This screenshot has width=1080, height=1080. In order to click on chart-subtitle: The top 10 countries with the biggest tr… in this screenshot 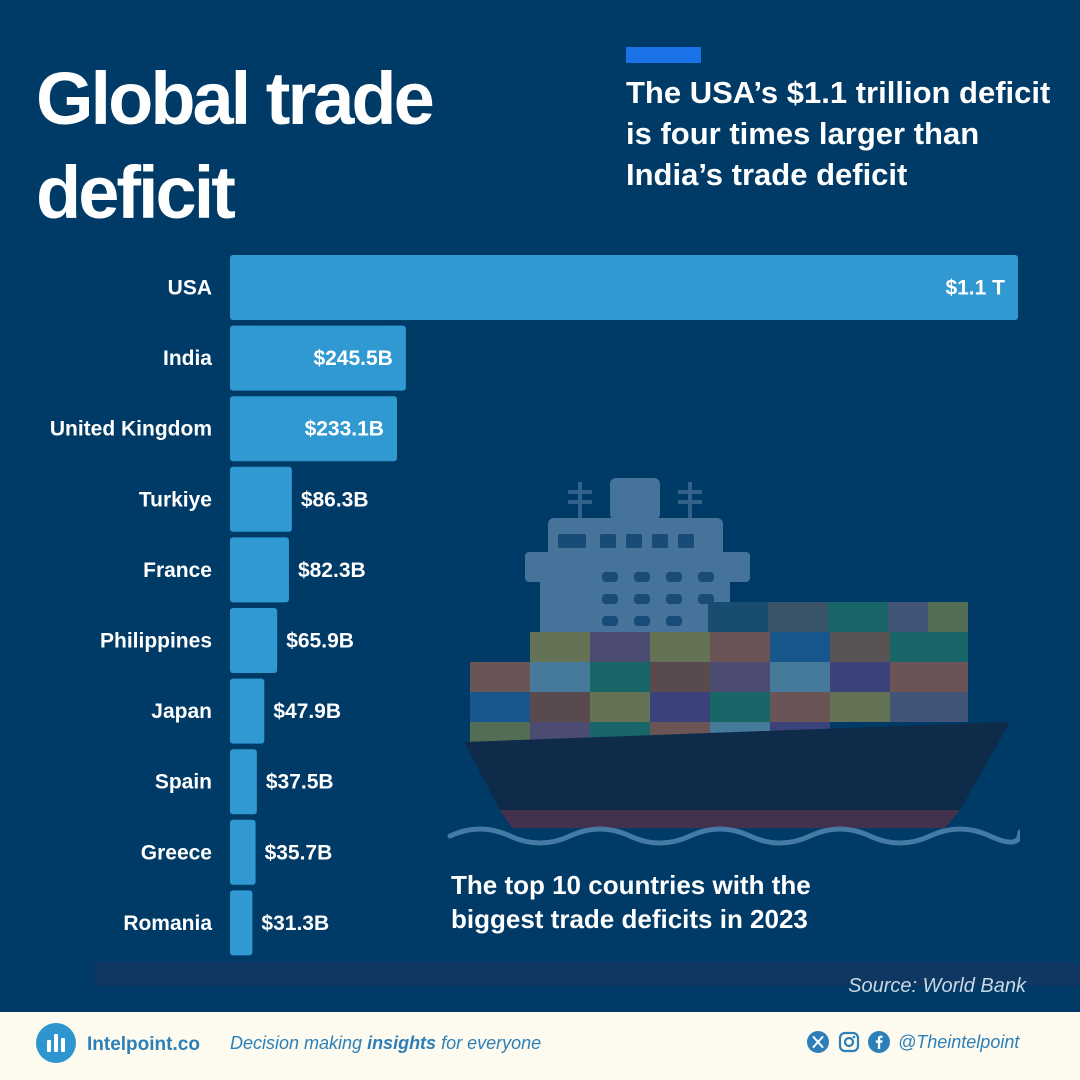, I will do `click(631, 902)`.